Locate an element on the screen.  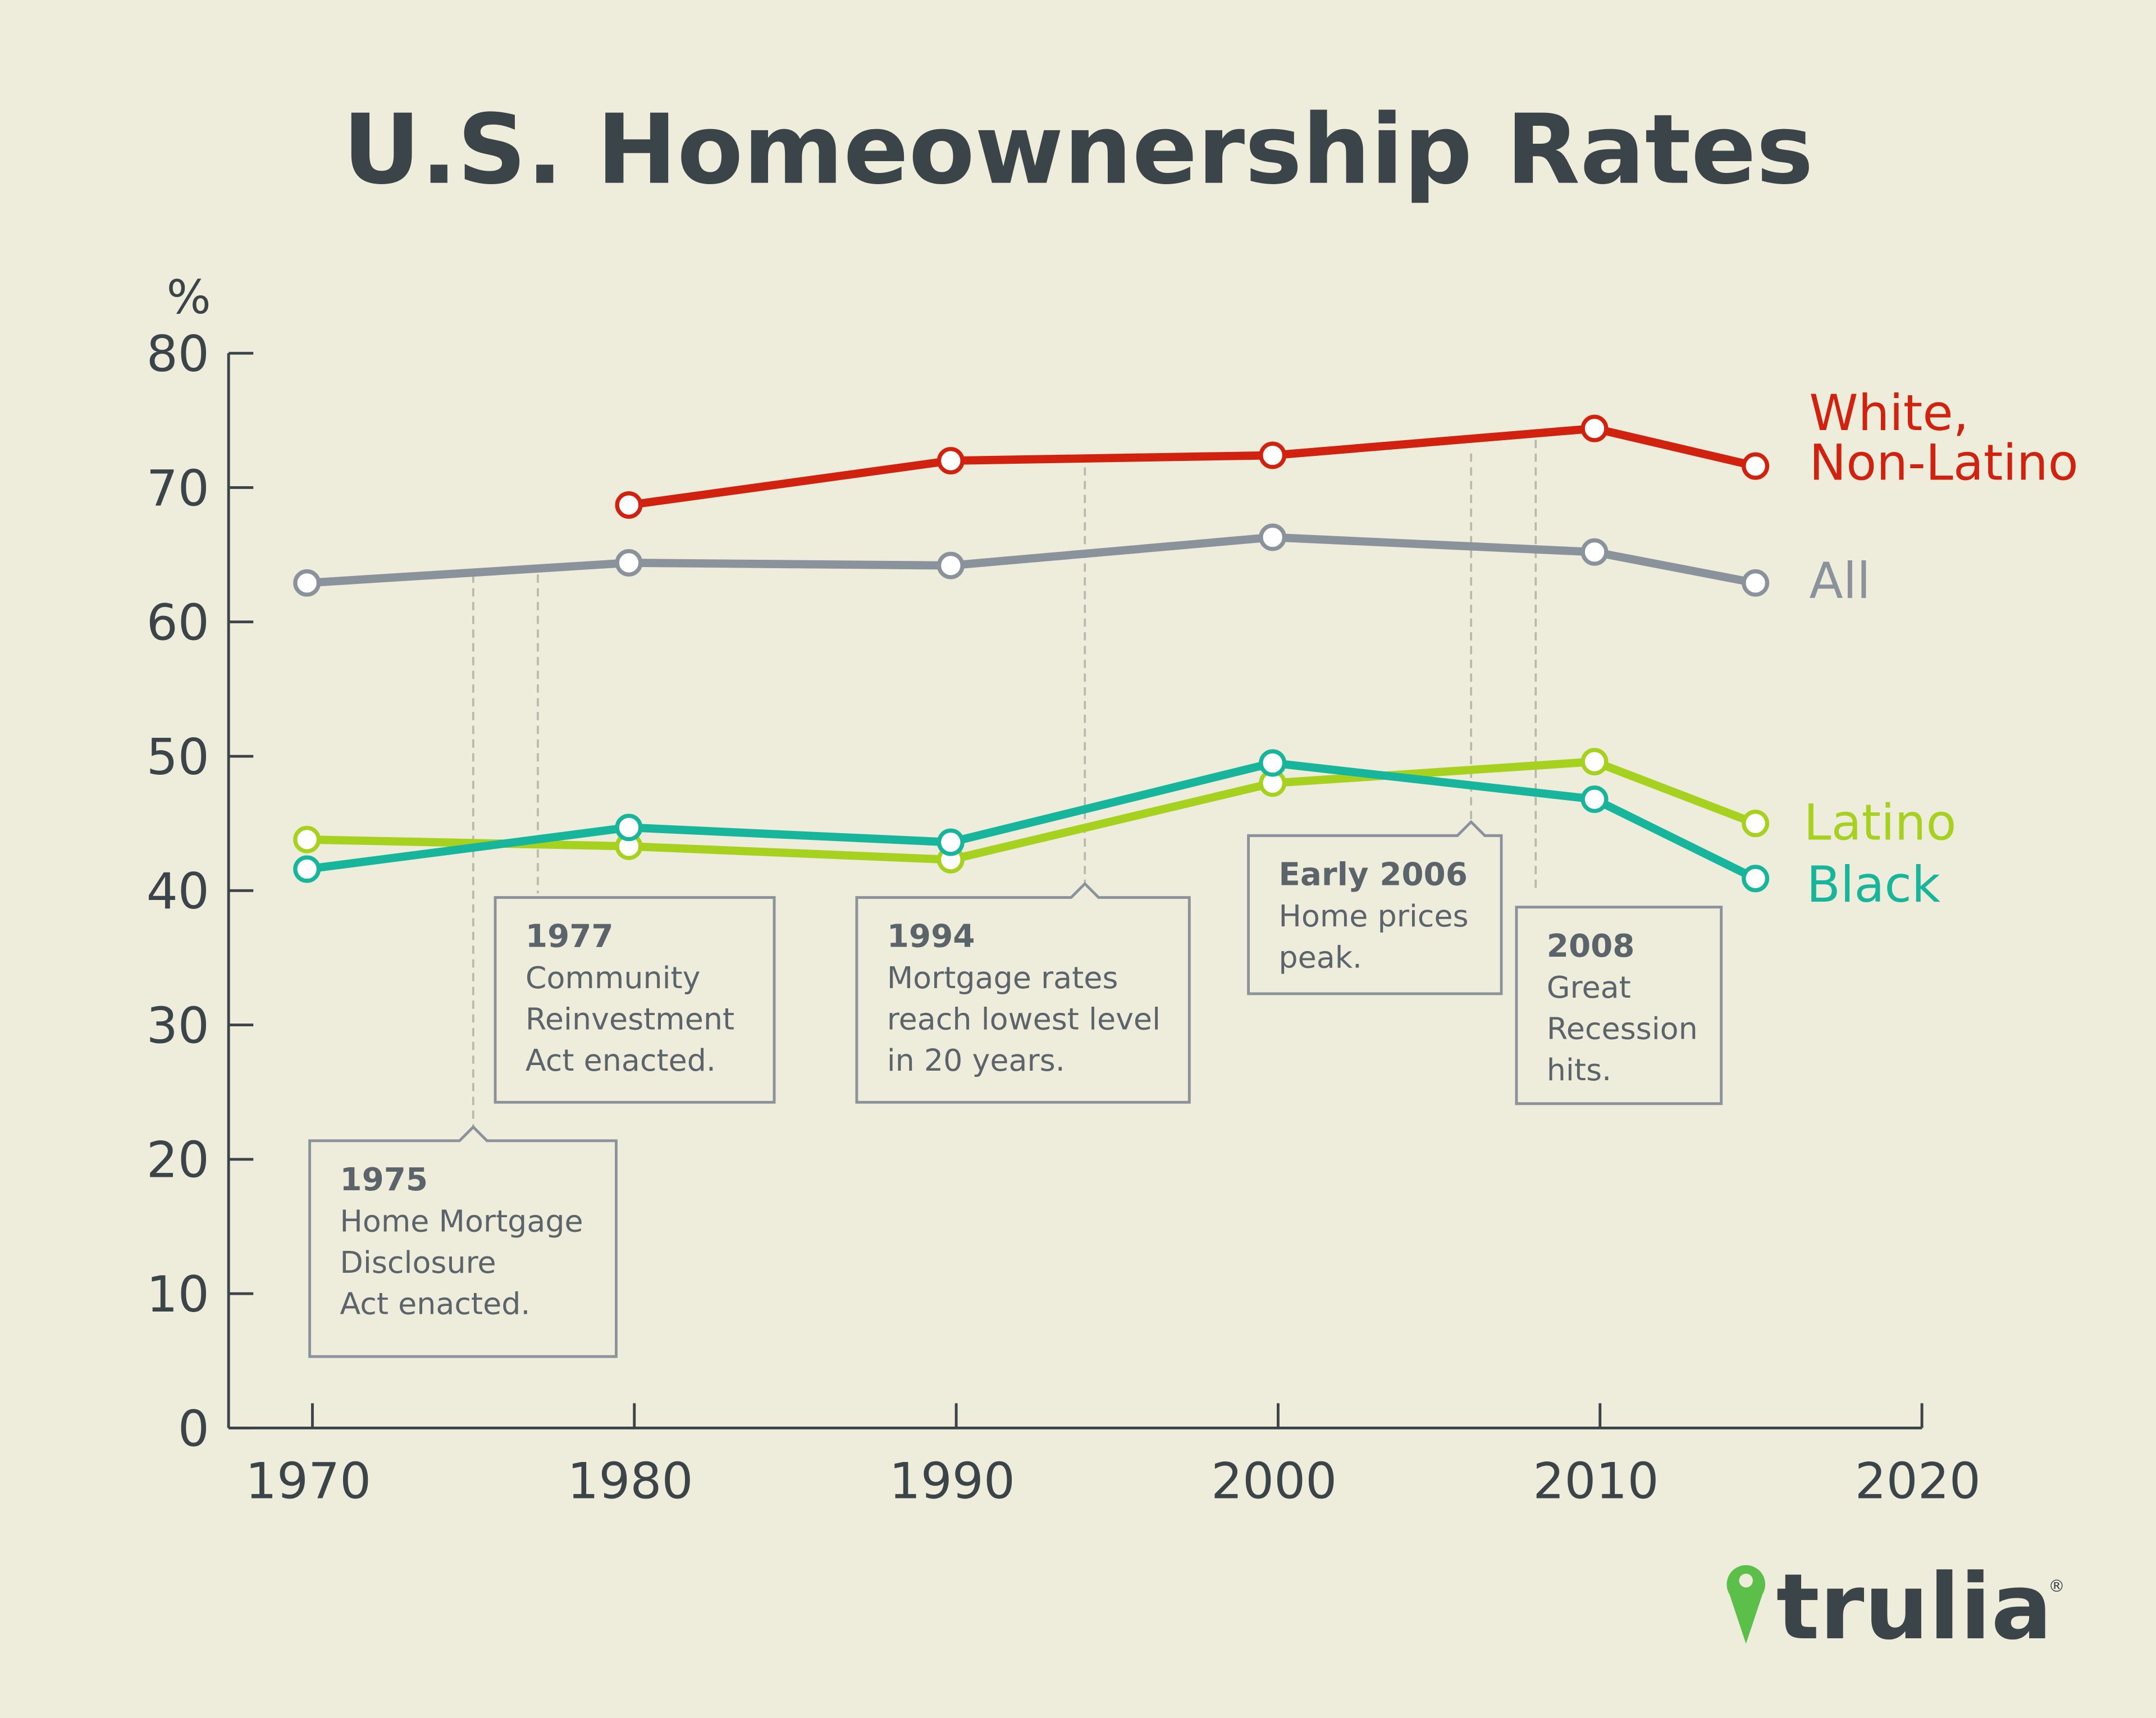
series-label: White, is located at coordinates (1888, 413).